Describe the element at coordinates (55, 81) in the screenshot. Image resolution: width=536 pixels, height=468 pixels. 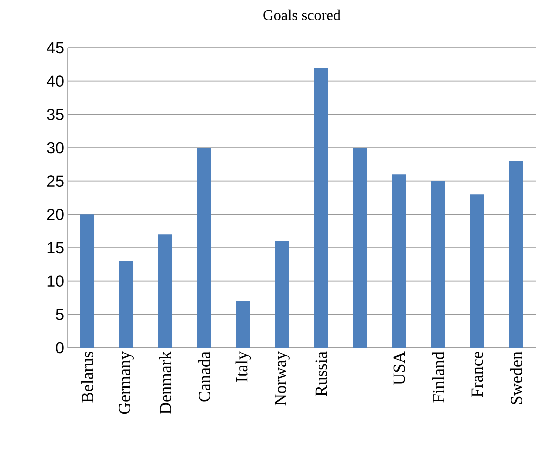
I see `y-tick-label: 40` at that location.